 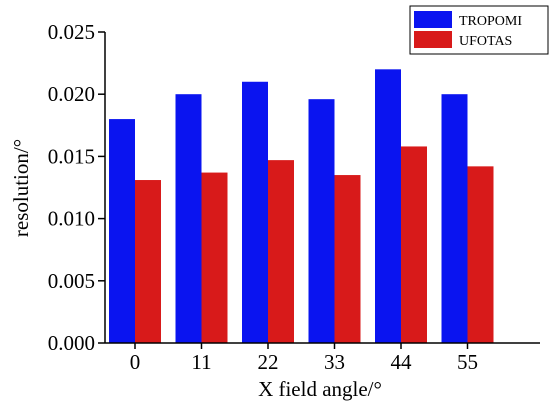 What do you see at coordinates (21, 188) in the screenshot?
I see `y-axis-title: resolution/°` at bounding box center [21, 188].